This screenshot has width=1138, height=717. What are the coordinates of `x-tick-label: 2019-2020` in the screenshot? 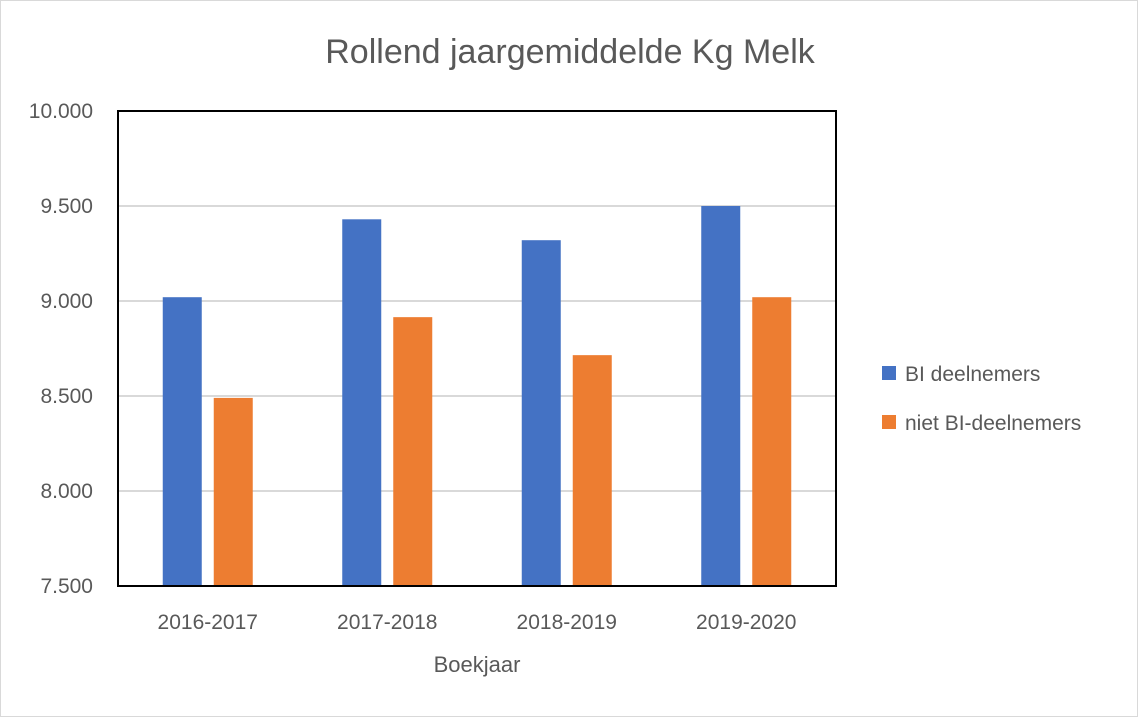 It's located at (746, 622).